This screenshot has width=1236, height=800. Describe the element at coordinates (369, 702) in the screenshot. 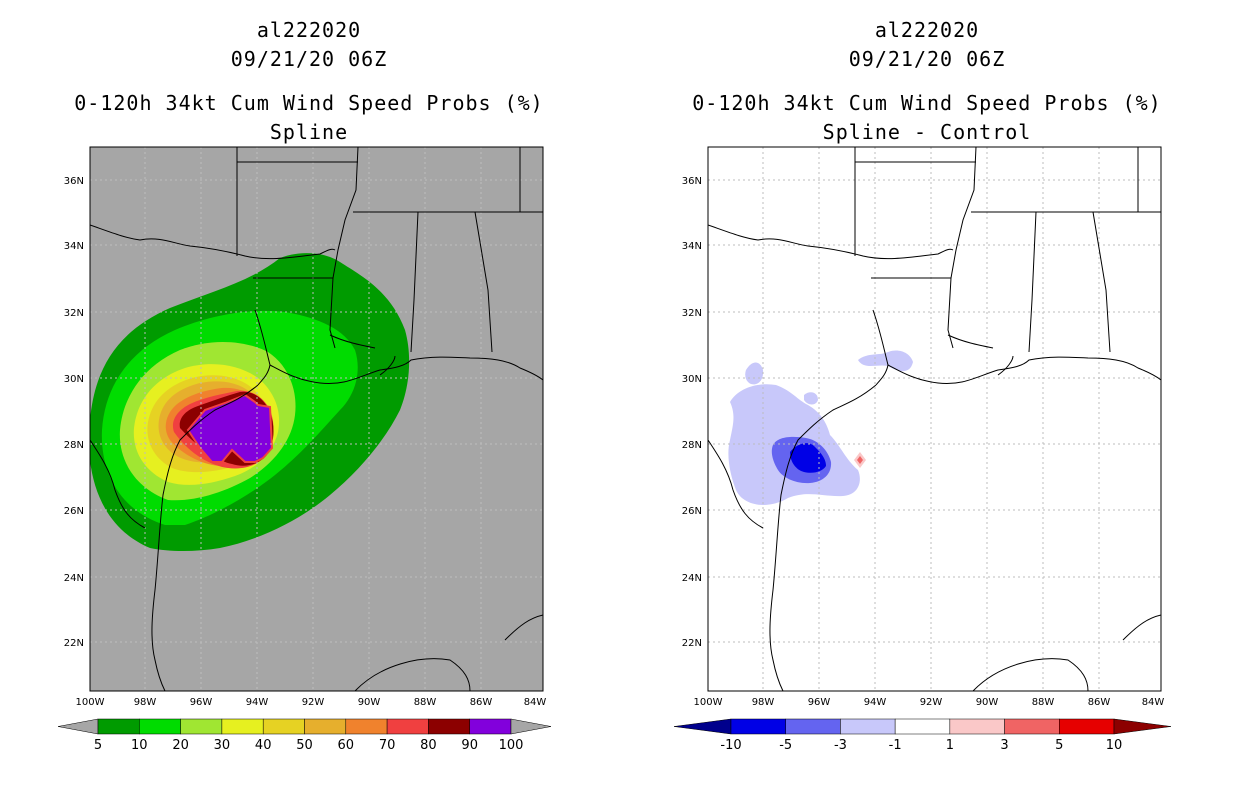

I see `lon-label: 90W` at that location.